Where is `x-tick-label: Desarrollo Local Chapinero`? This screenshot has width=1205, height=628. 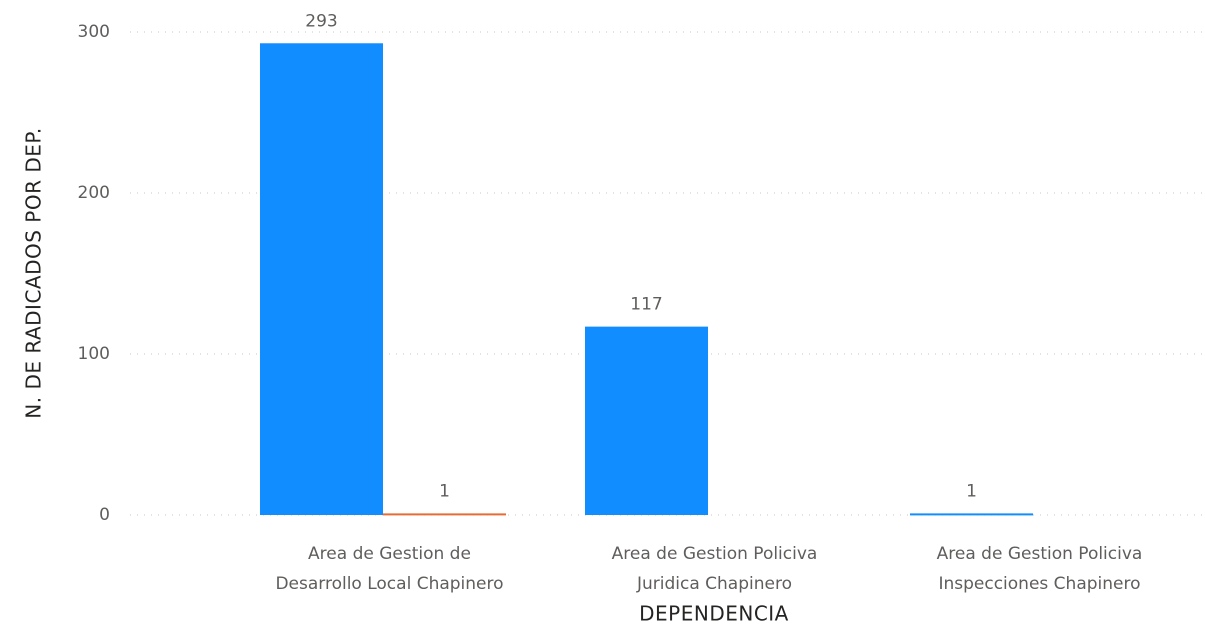
x-tick-label: Desarrollo Local Chapinero is located at coordinates (389, 584).